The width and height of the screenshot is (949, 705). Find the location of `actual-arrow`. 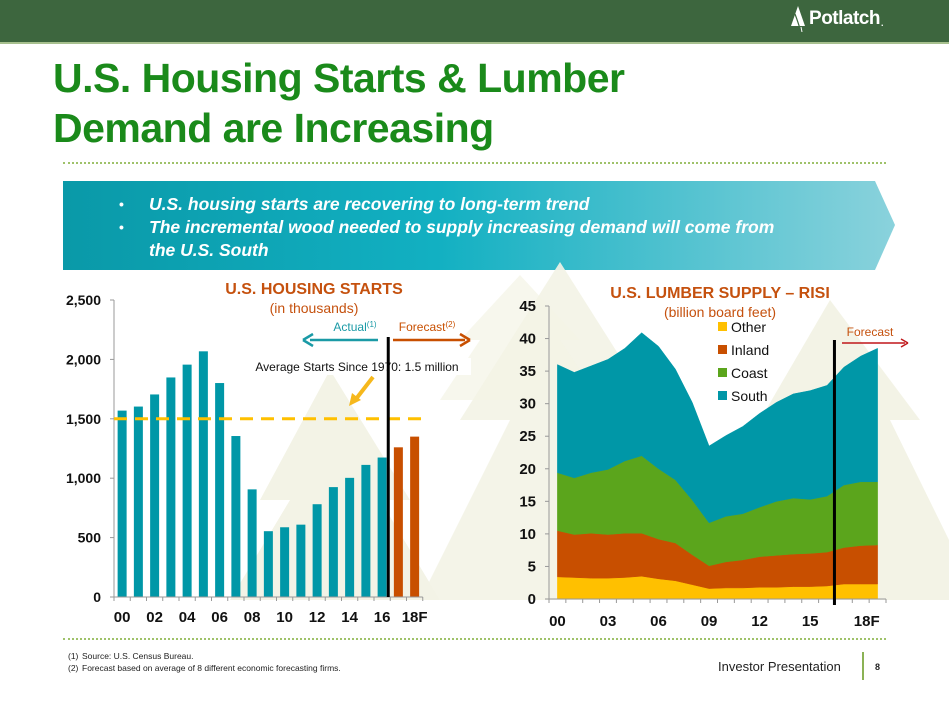

actual-arrow is located at coordinates (340, 340).